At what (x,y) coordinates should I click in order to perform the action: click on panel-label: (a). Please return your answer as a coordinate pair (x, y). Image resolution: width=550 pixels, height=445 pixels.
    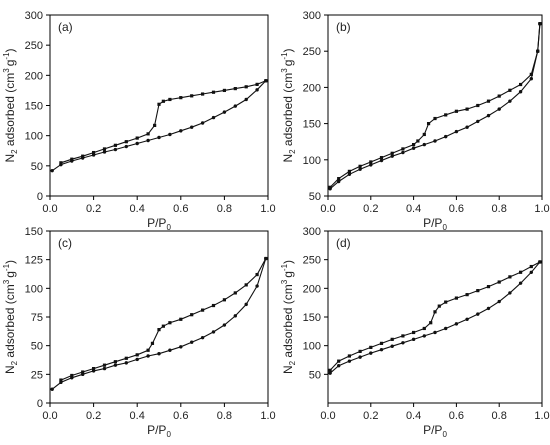
    Looking at the image, I should click on (65, 27).